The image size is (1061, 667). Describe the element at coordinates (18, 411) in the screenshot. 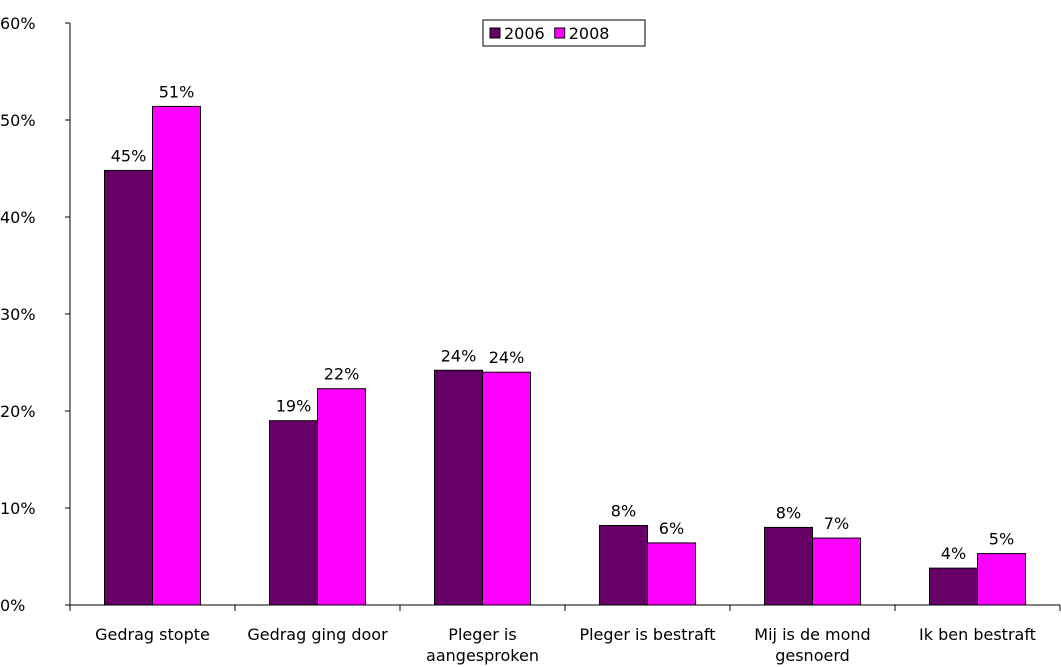

I see `y-tick-label: 20%` at that location.